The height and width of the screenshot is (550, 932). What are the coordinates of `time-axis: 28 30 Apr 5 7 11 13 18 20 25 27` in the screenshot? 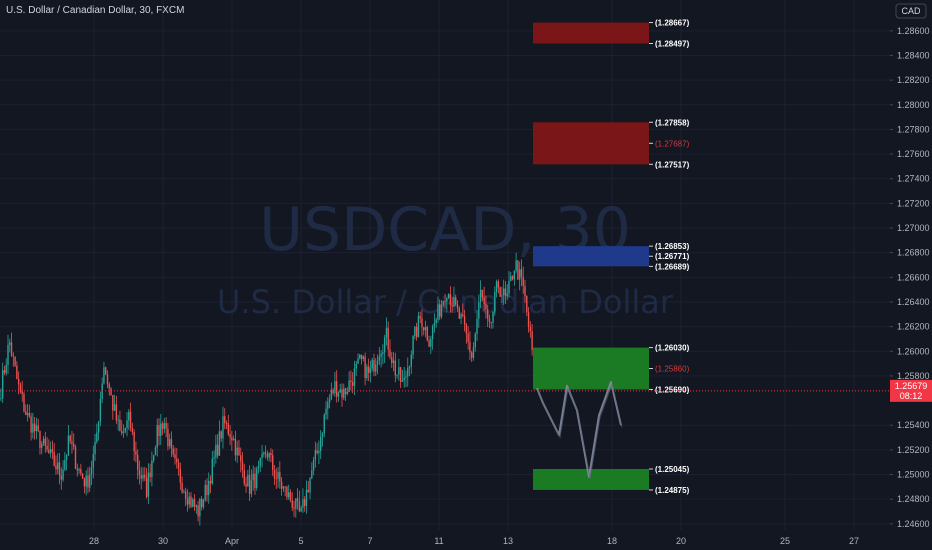 It's located at (445, 540).